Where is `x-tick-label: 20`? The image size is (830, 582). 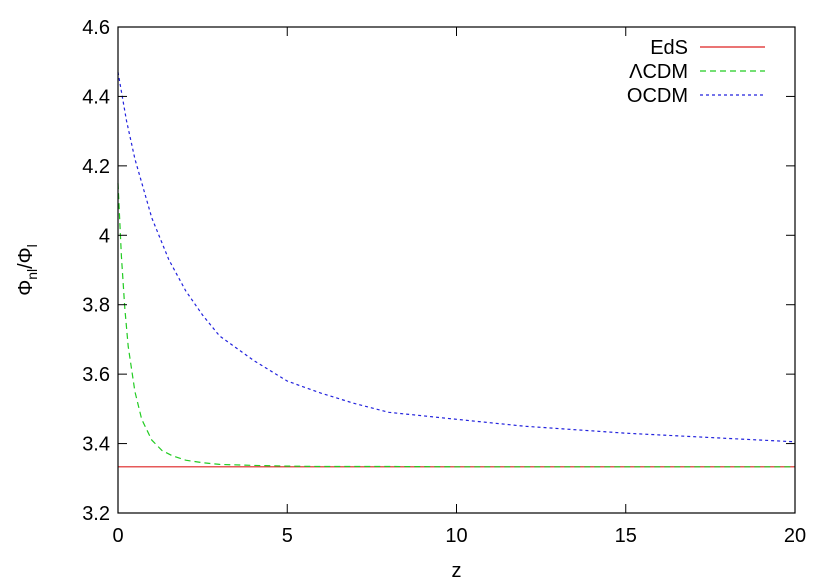
x-tick-label: 20 is located at coordinates (795, 536).